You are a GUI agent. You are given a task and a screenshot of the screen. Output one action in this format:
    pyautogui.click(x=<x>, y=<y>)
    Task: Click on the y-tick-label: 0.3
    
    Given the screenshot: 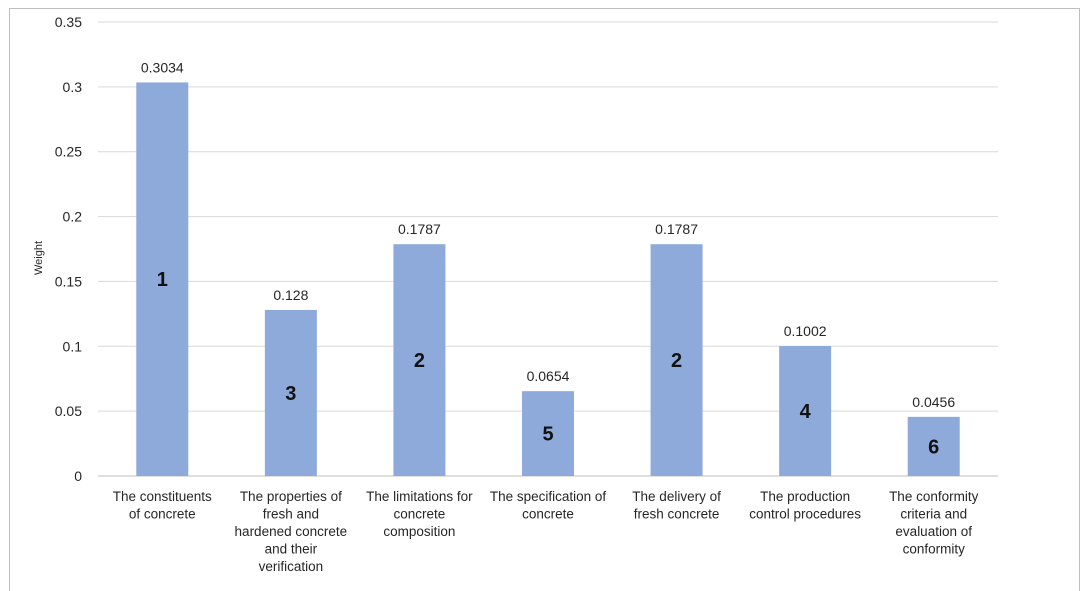 What is the action you would take?
    pyautogui.click(x=73, y=87)
    